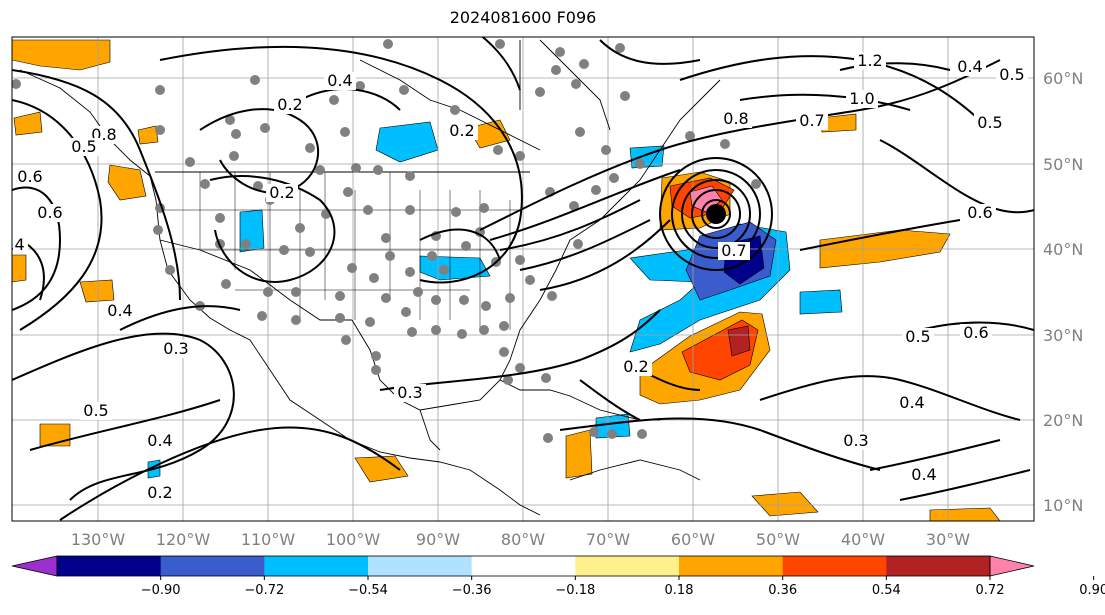  I want to click on contour-label: 1.2, so click(869, 60).